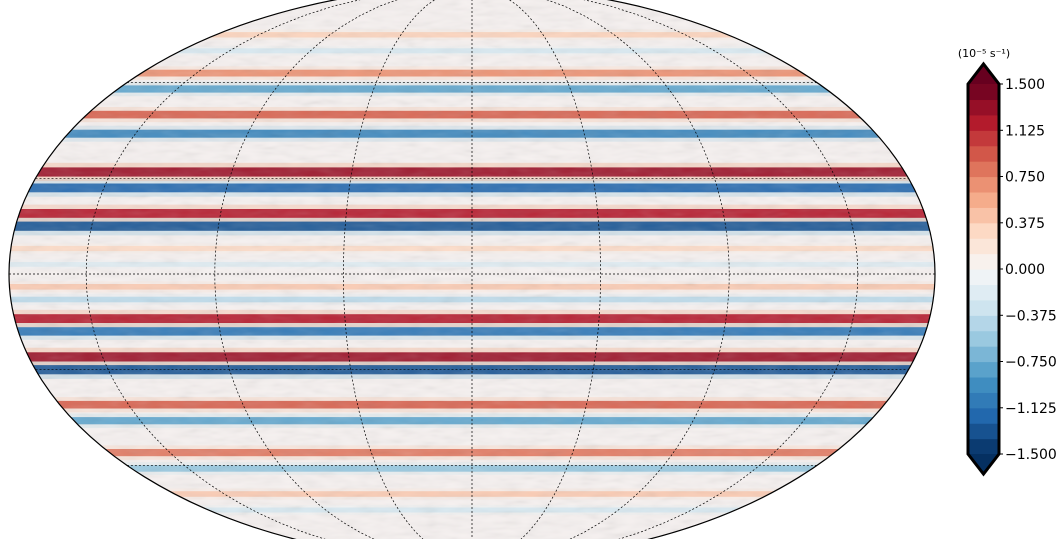 The image size is (1059, 539). What do you see at coordinates (1025, 85) in the screenshot?
I see `colorbar-tick-label: 1.500` at bounding box center [1025, 85].